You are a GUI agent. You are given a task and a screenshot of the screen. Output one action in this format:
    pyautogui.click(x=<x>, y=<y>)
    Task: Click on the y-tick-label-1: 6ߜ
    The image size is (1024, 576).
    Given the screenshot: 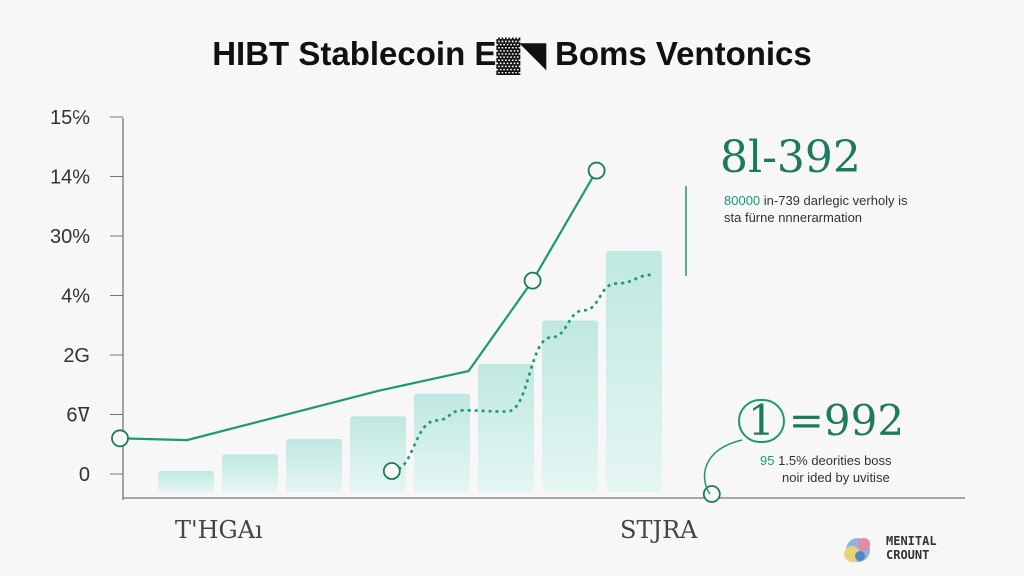 What is the action you would take?
    pyautogui.click(x=78, y=416)
    